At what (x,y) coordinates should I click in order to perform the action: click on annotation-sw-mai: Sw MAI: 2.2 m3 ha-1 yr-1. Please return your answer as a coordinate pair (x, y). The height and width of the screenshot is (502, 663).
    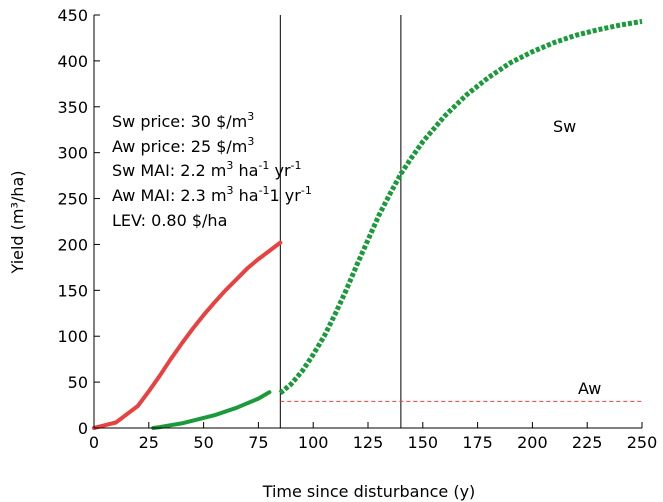
    Looking at the image, I should click on (207, 169).